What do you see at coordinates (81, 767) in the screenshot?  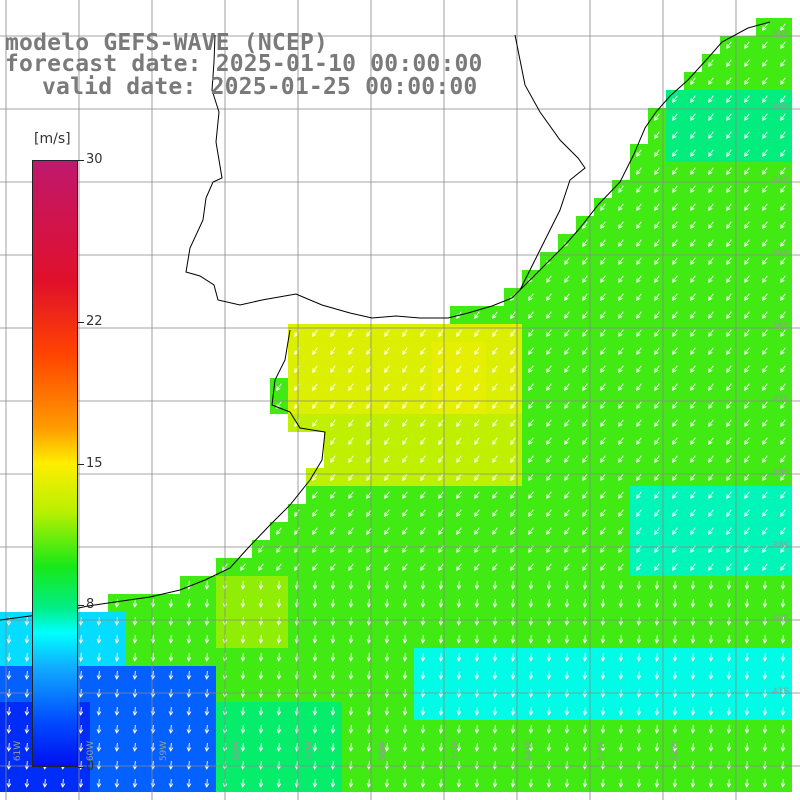 I see `colorbar-tick-mark` at bounding box center [81, 767].